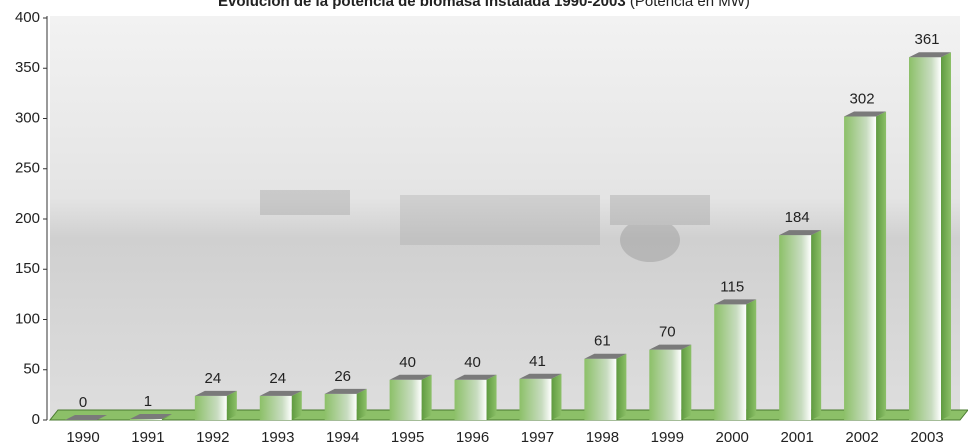 This screenshot has height=447, width=968. What do you see at coordinates (83, 402) in the screenshot?
I see `value-label: 0` at bounding box center [83, 402].